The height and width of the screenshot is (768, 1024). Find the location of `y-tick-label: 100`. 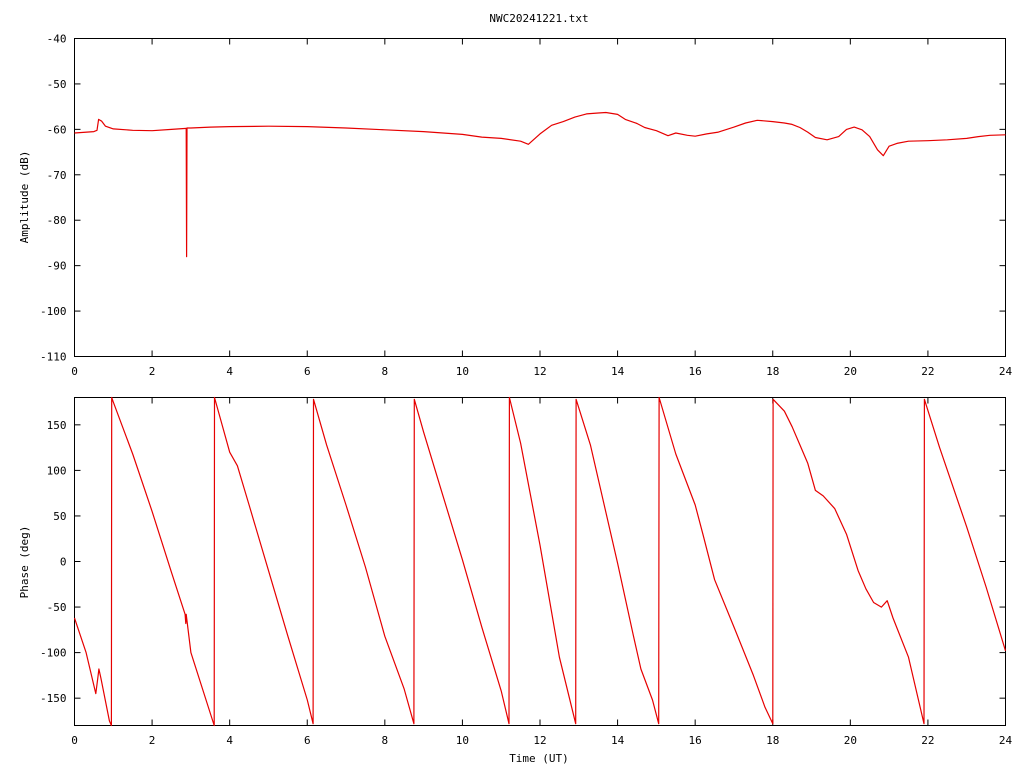

y-tick-label: 100 is located at coordinates (57, 470).